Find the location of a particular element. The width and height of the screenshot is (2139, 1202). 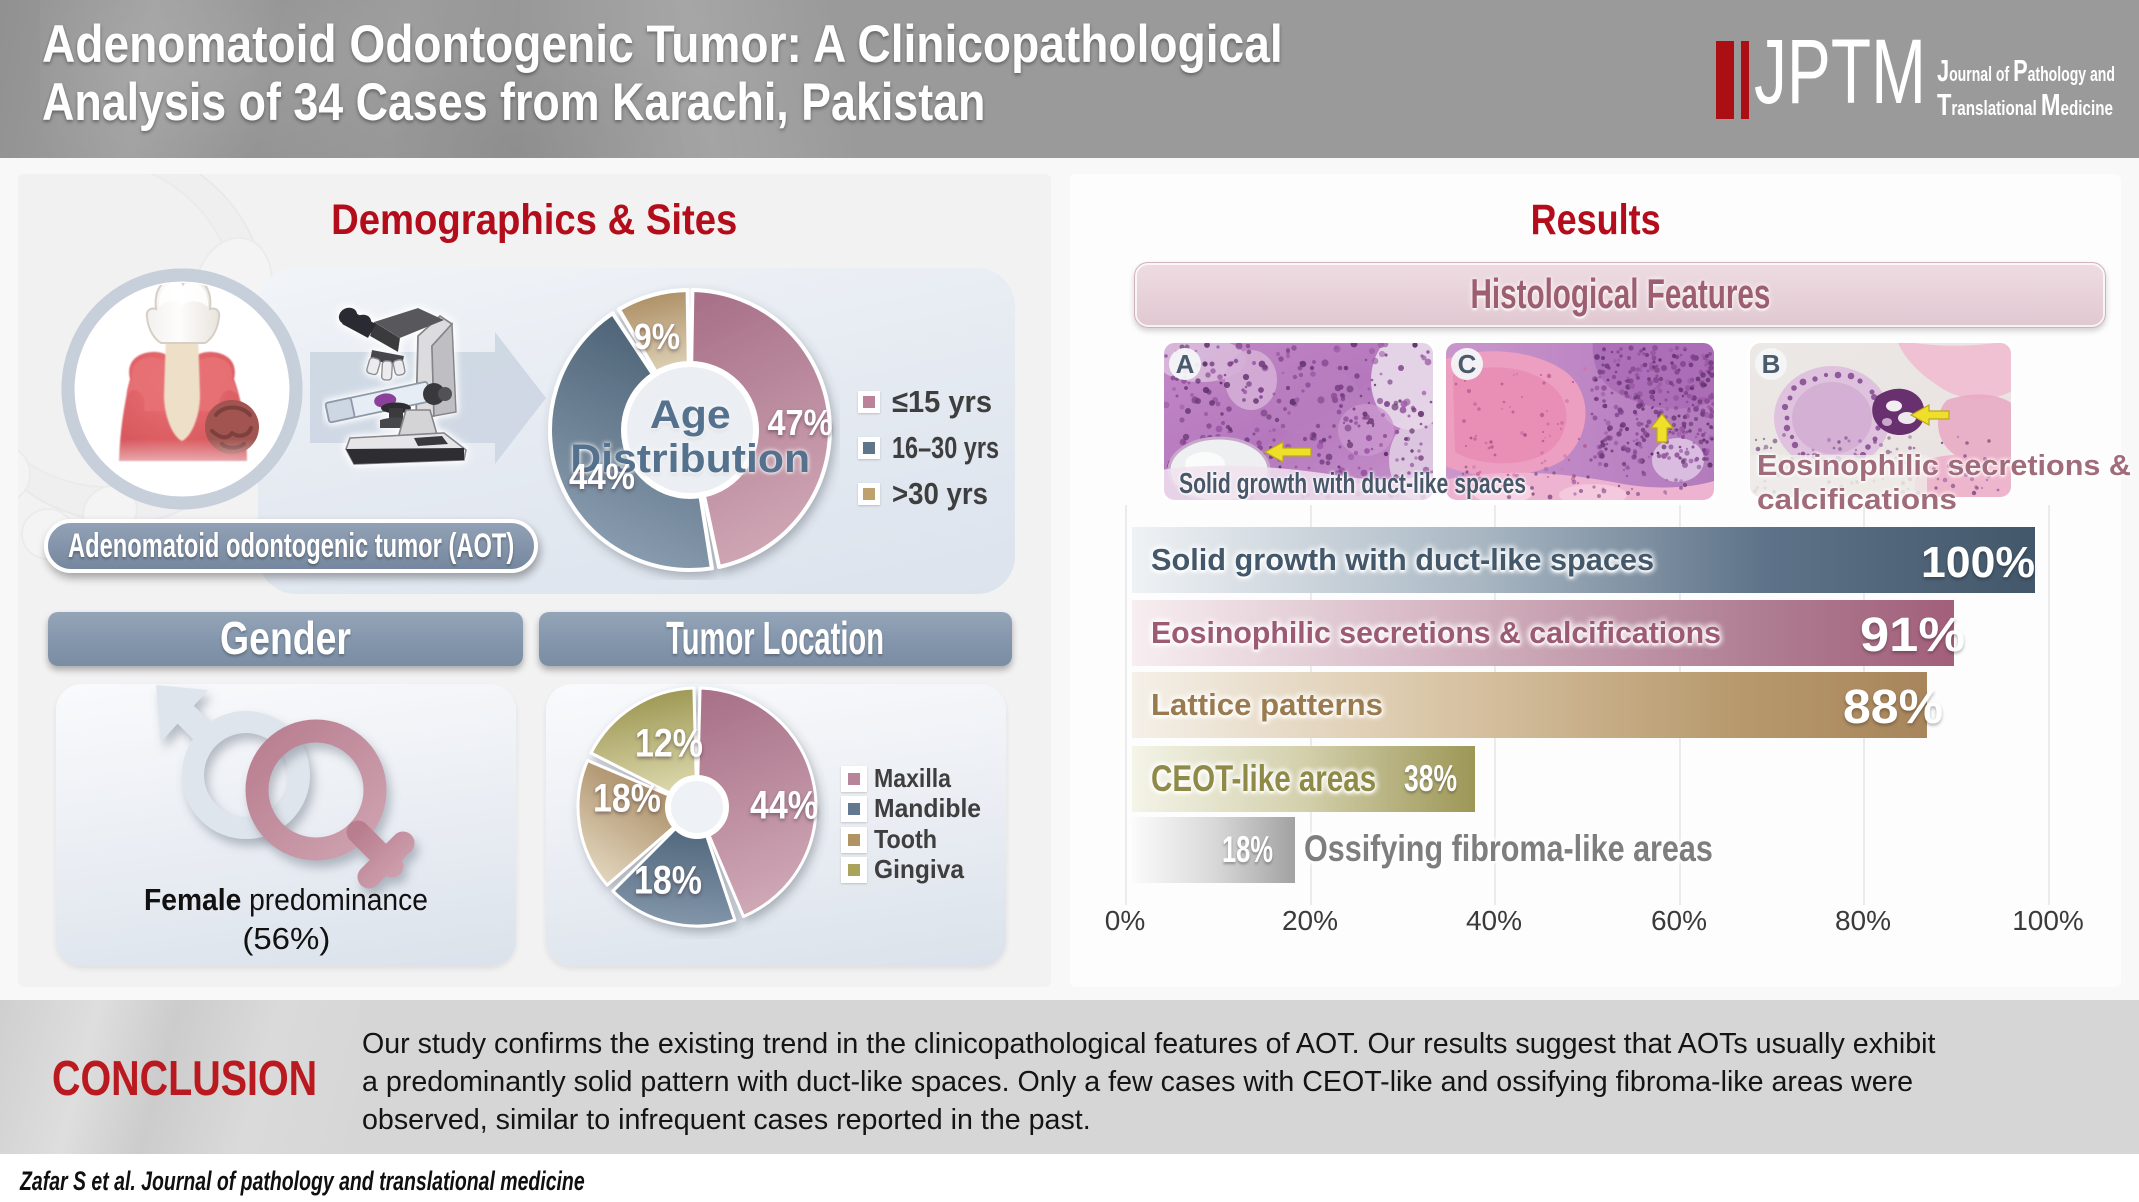

svg-text: C is located at coordinates (1467, 364).